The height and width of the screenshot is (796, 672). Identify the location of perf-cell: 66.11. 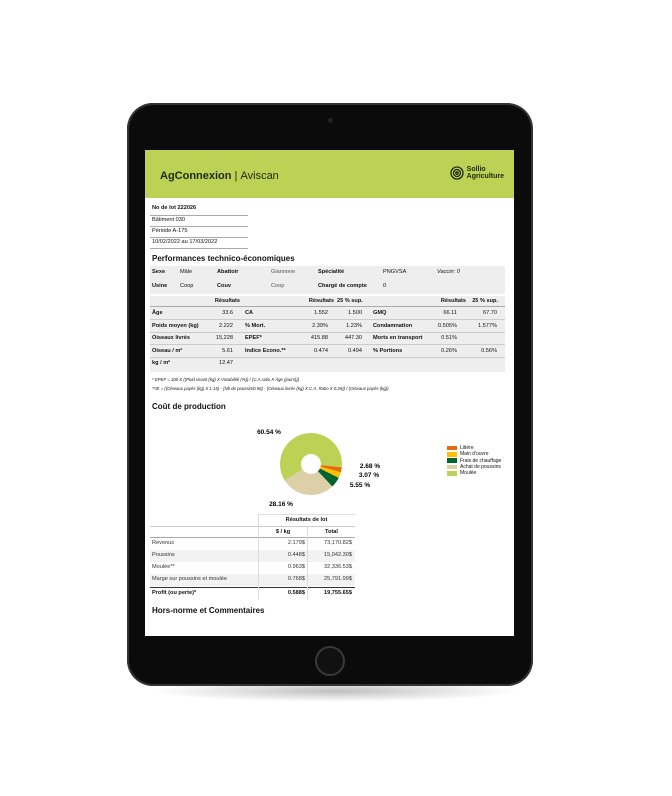
(450, 313).